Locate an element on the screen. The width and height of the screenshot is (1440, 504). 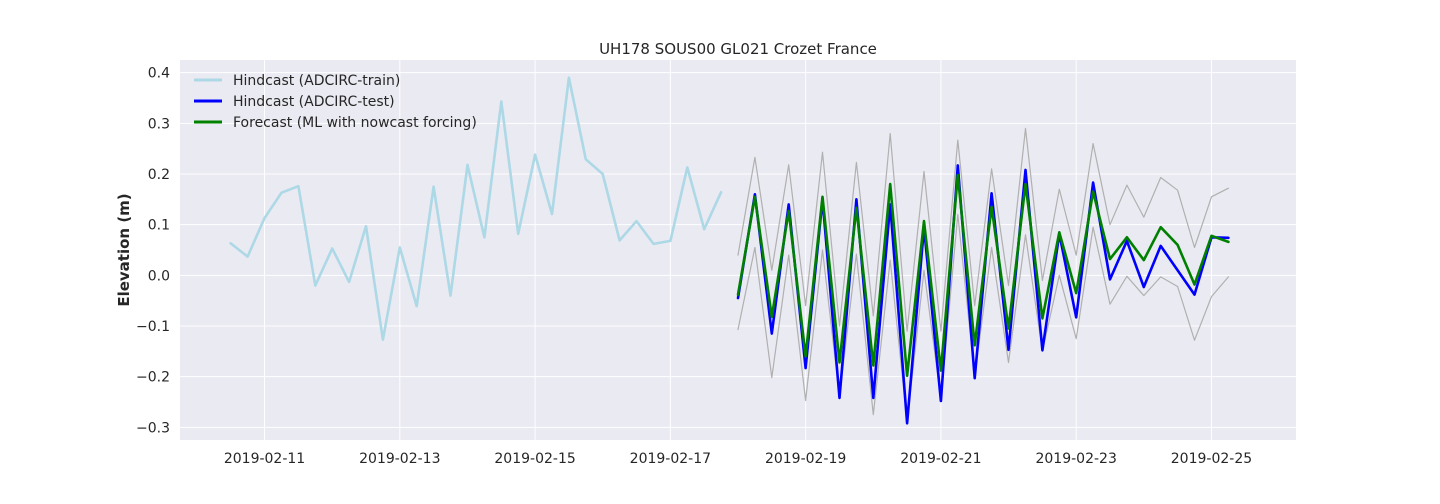
legend-label: Hindcast (ADCIRC-test) is located at coordinates (314, 102).